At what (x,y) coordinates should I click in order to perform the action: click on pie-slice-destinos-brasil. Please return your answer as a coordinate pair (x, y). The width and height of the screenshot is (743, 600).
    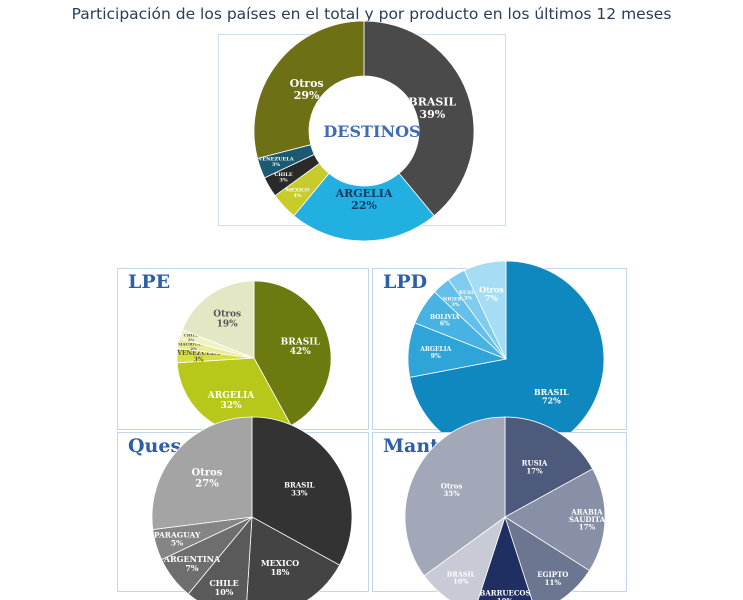
    Looking at the image, I should click on (419, 118).